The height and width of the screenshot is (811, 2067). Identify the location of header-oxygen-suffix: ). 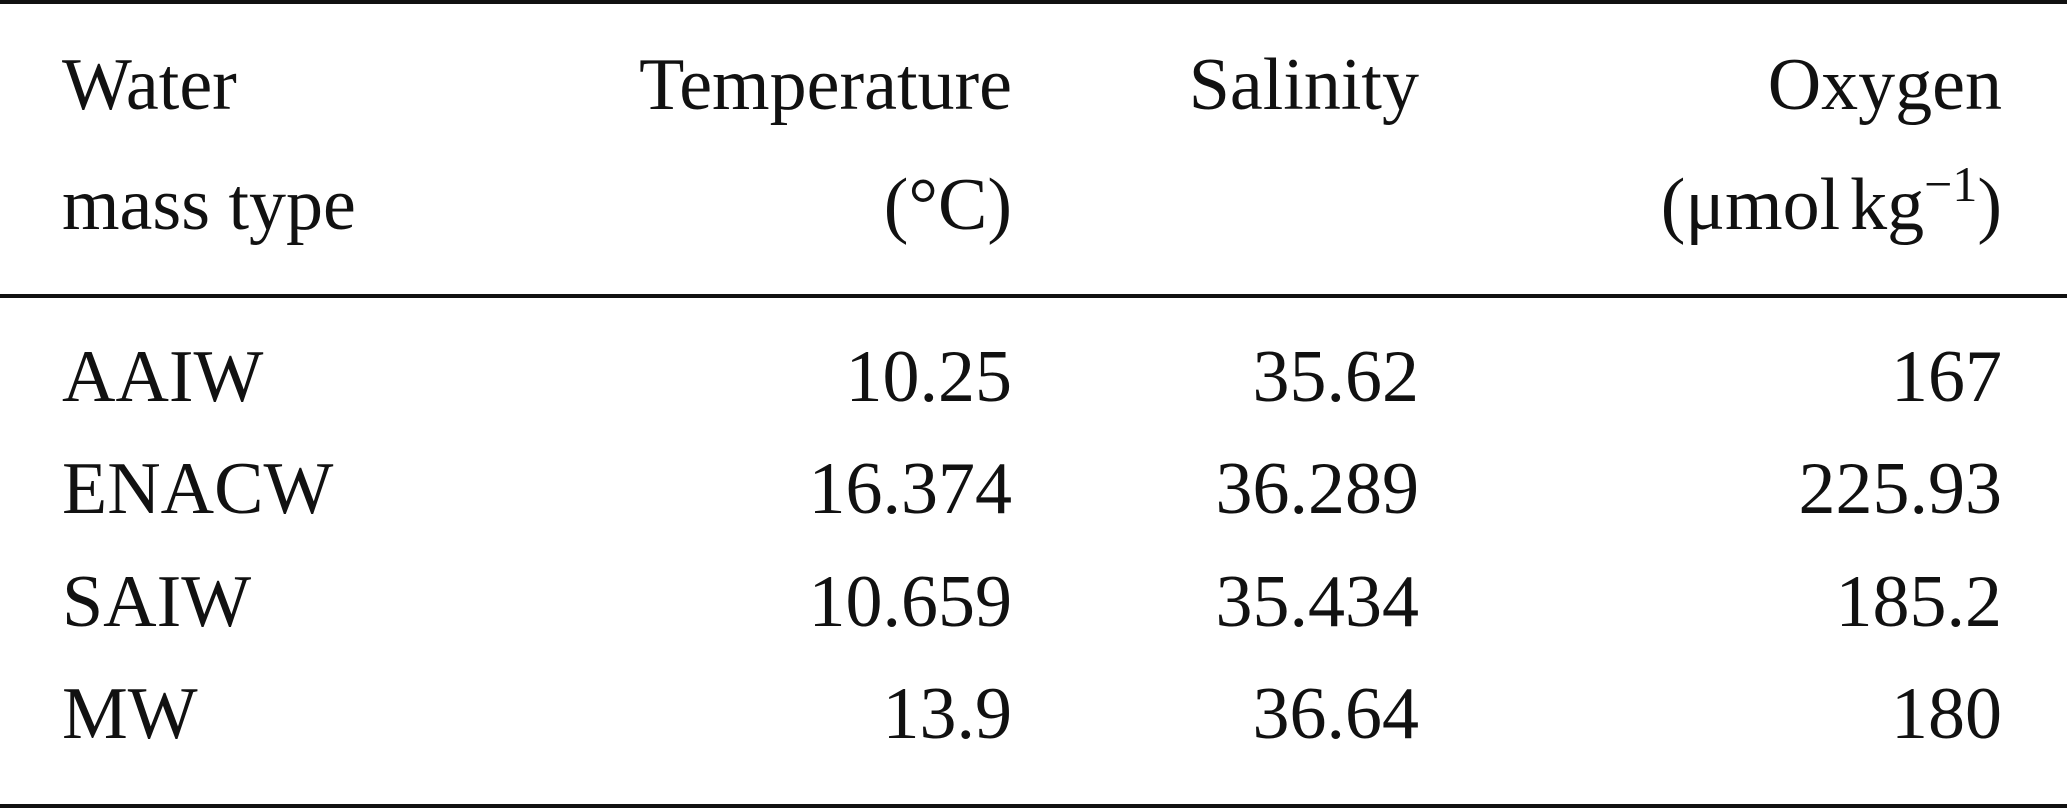
(1989, 205).